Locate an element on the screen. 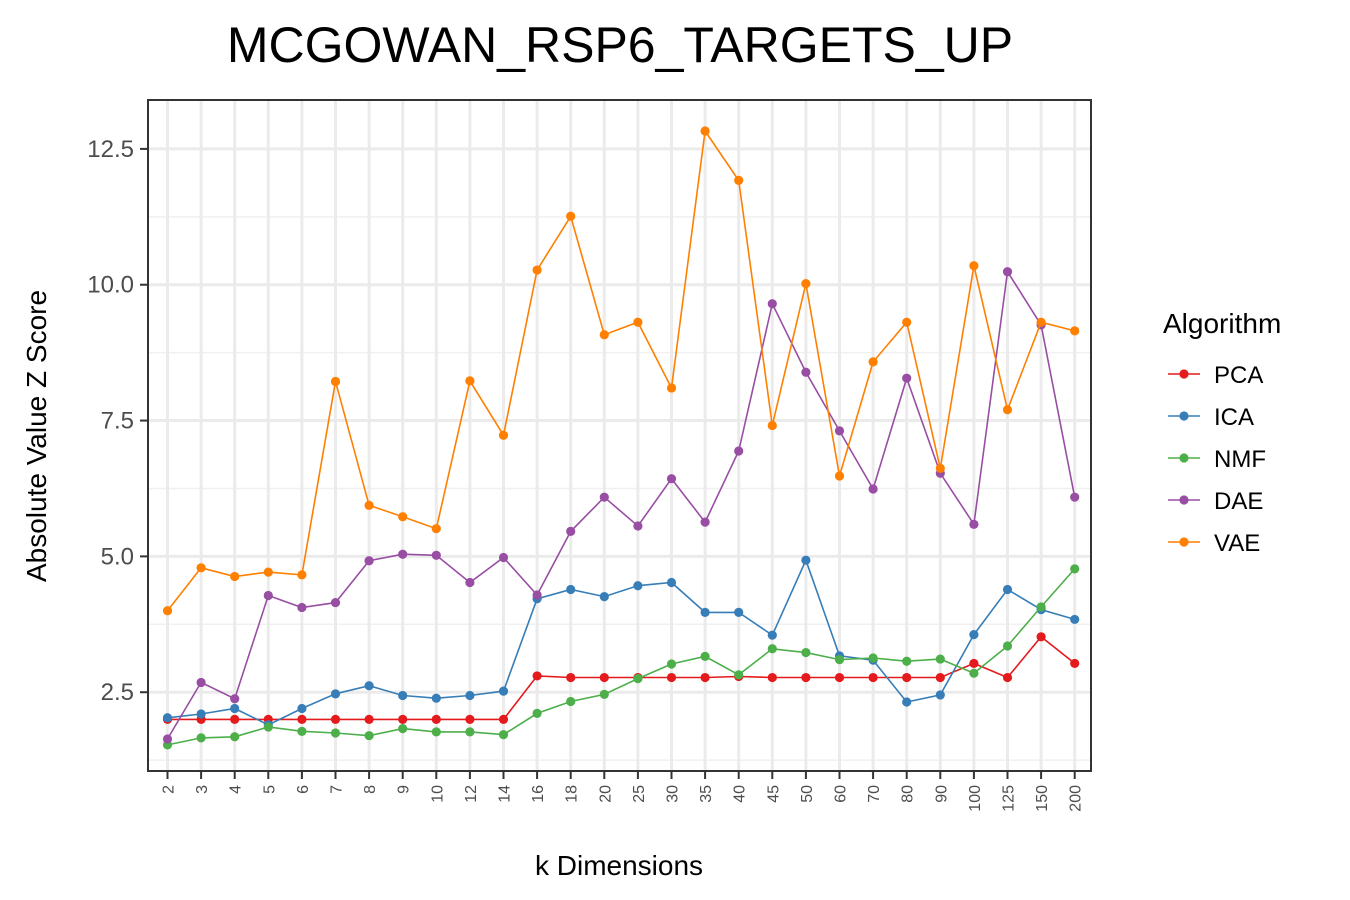 This screenshot has height=900, width=1350. x-tick-label: 70 is located at coordinates (874, 794).